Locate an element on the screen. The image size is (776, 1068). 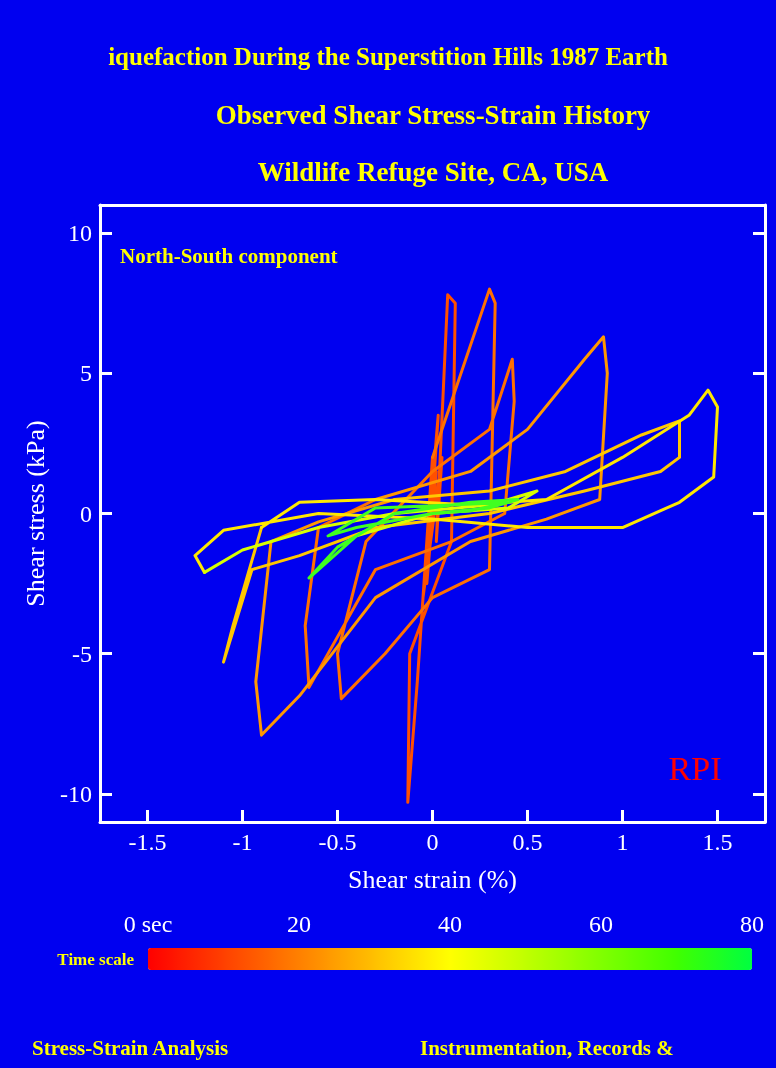
text: Wildlife Refuge Site, CA, USA is located at coordinates (433, 172).